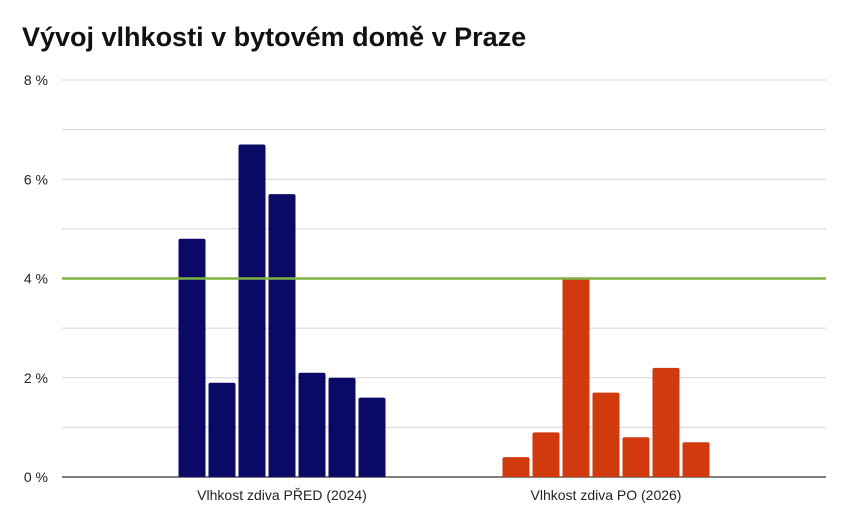  I want to click on y-tick-label: 2 %, so click(36, 378).